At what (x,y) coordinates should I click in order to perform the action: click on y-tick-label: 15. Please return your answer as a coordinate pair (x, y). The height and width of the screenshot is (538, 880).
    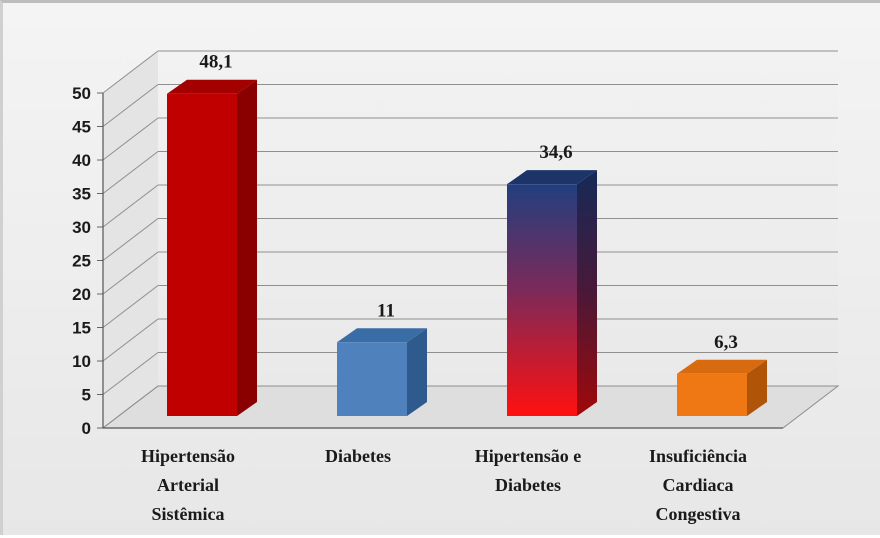
    Looking at the image, I should click on (81, 328).